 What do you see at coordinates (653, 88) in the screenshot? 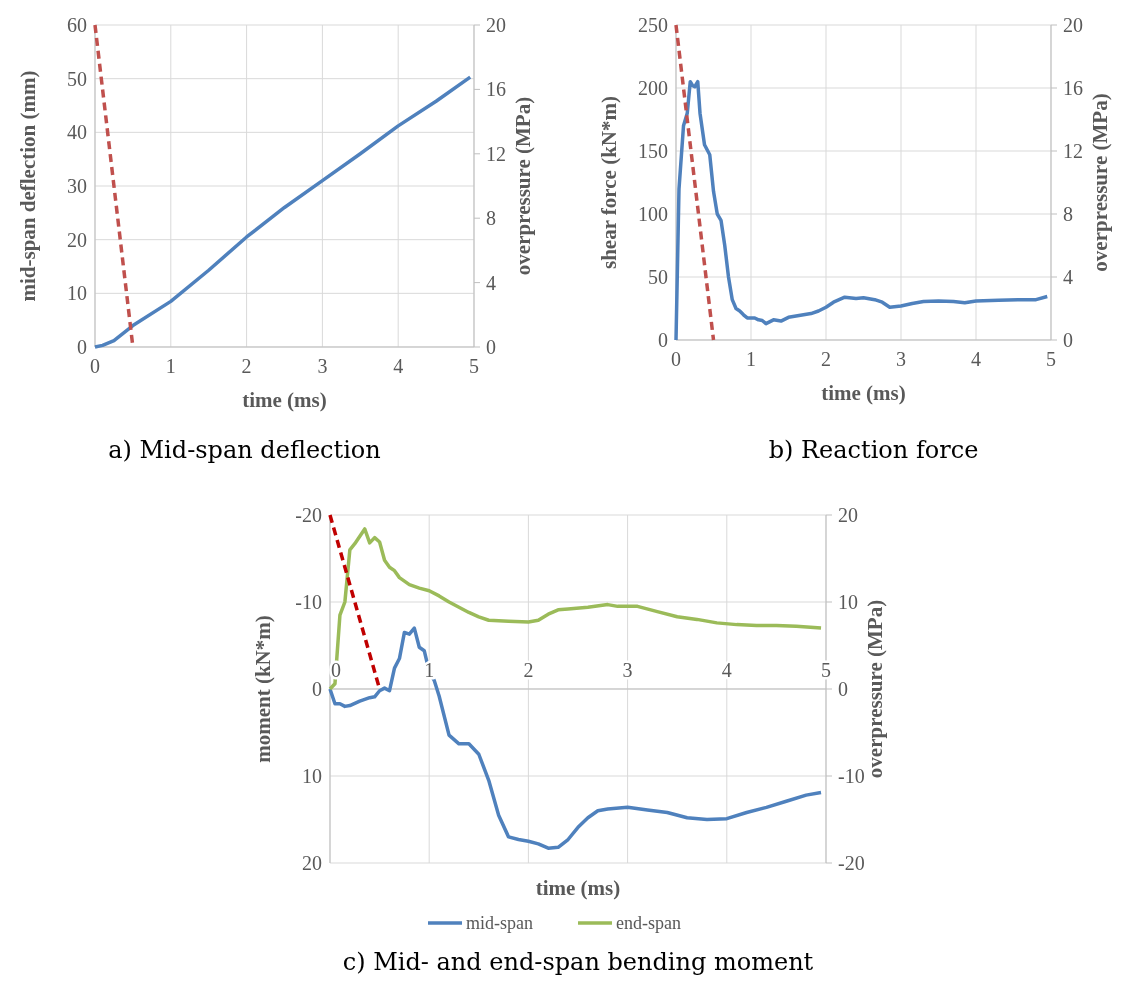
I see `y-tick-label: 200` at bounding box center [653, 88].